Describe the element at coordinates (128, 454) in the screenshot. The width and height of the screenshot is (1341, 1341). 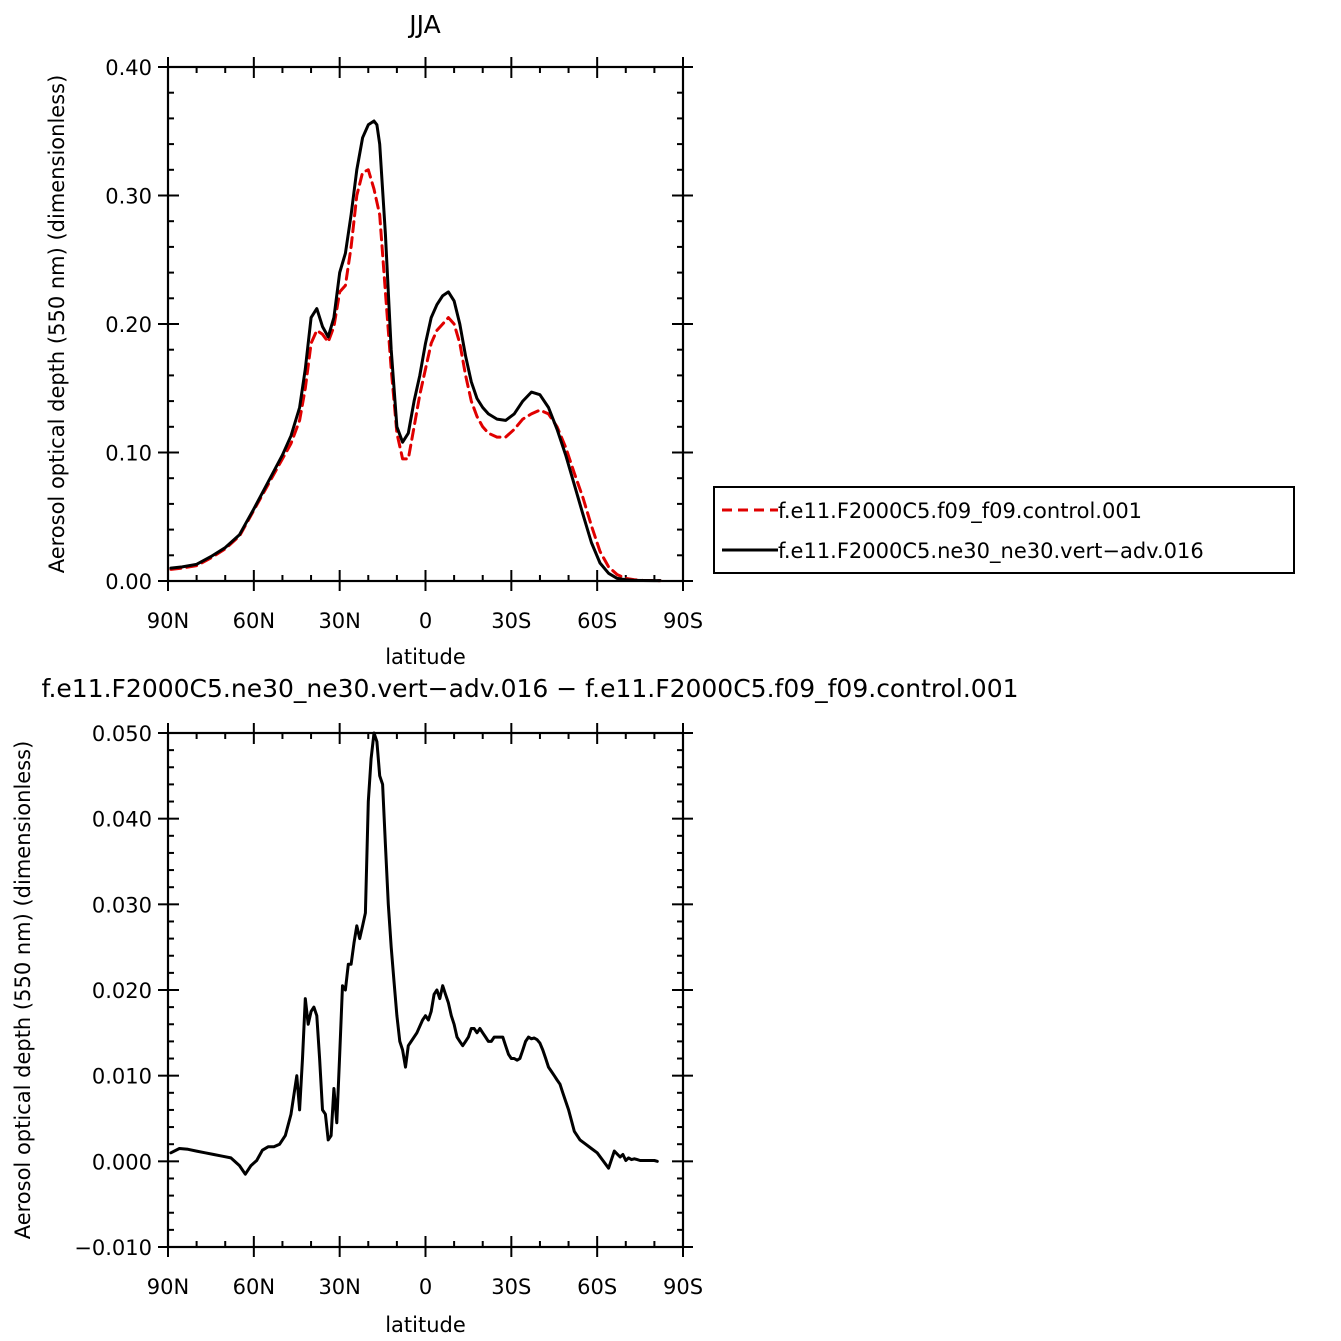
I see `y-tick-label: 0.10` at that location.